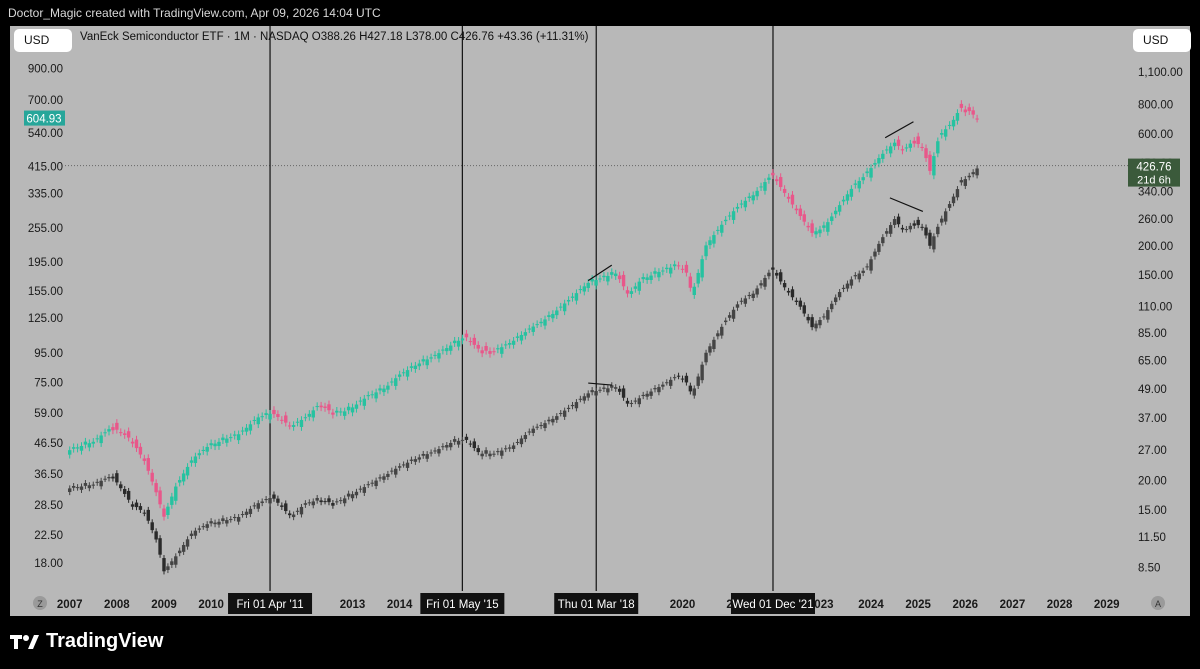  What do you see at coordinates (600, 384) in the screenshot?
I see `trendline` at bounding box center [600, 384].